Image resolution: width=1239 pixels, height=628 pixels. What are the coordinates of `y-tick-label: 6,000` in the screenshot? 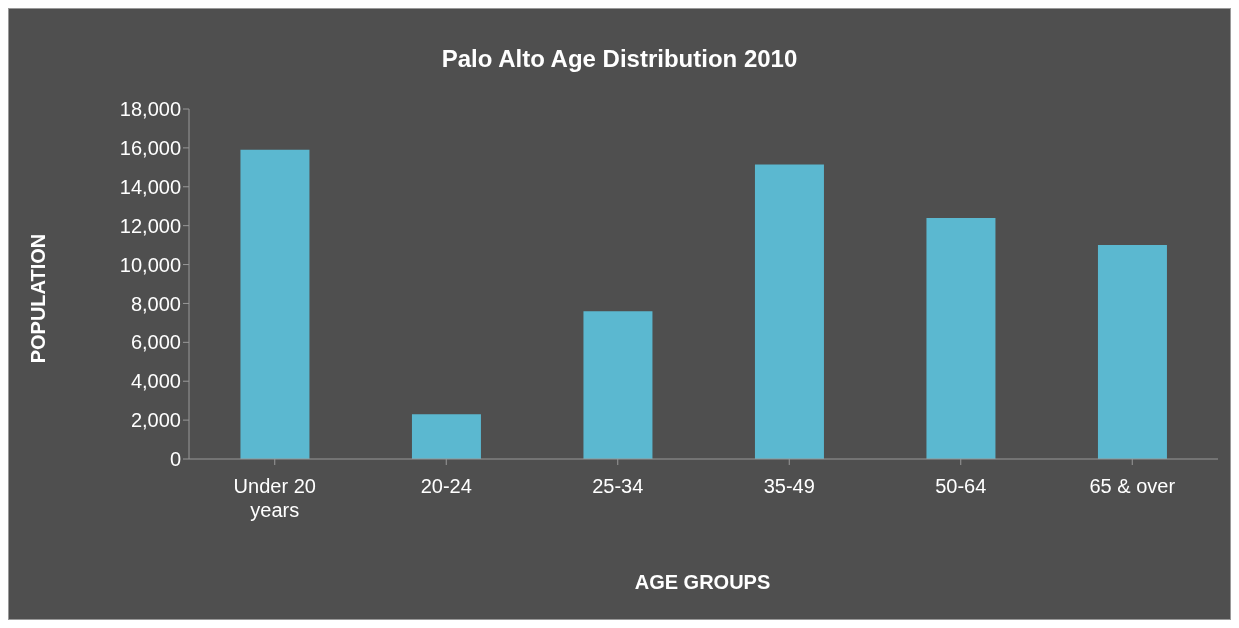 It's located at (155, 342).